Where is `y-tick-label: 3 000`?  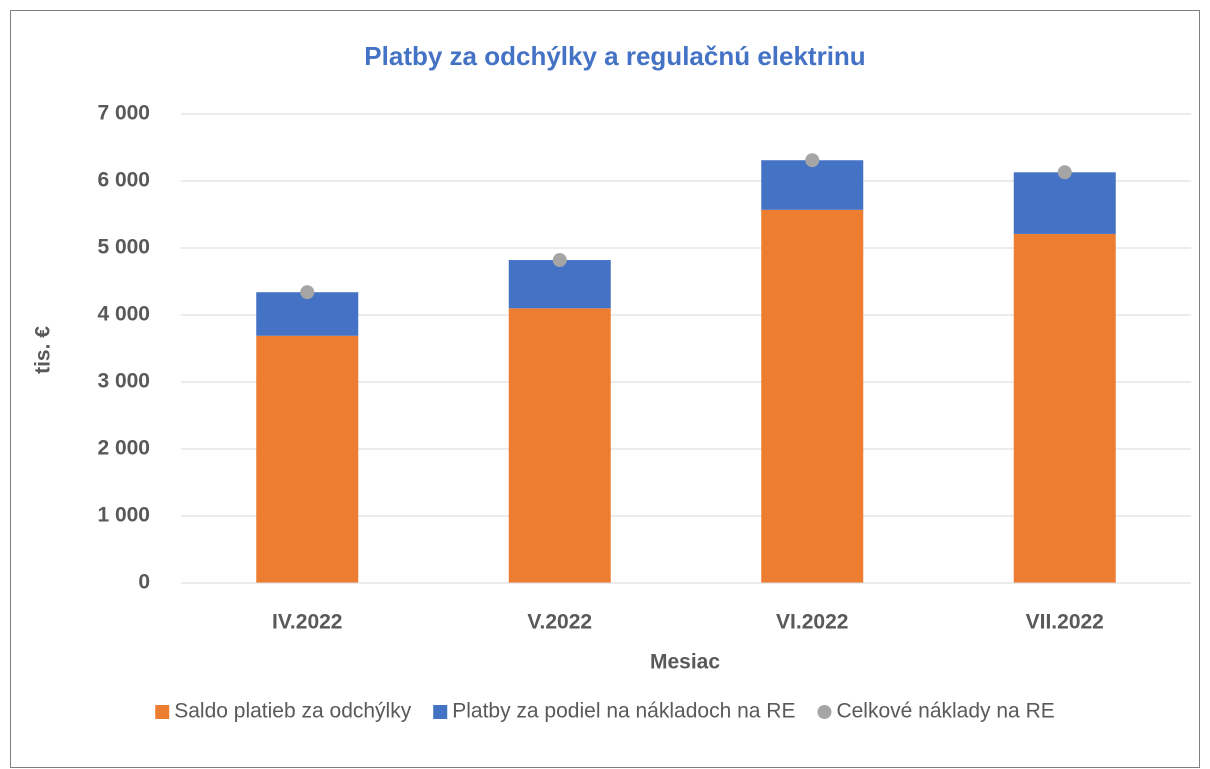 y-tick-label: 3 000 is located at coordinates (123, 381).